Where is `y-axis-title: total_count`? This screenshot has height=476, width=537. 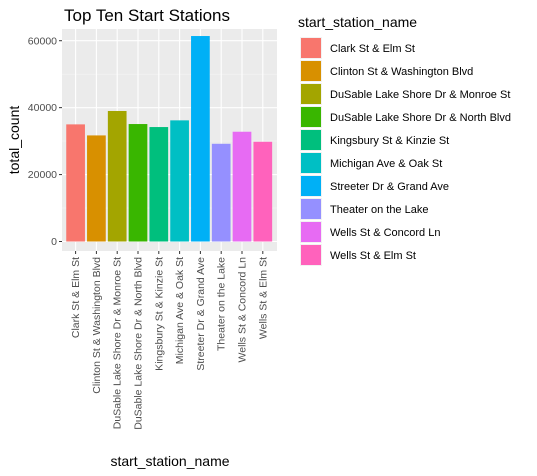 y-axis-title: total_count is located at coordinates (14, 140).